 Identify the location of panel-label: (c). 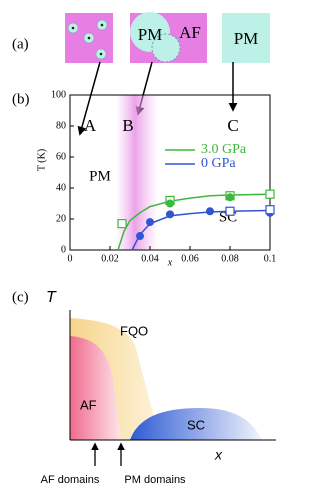
(20, 297).